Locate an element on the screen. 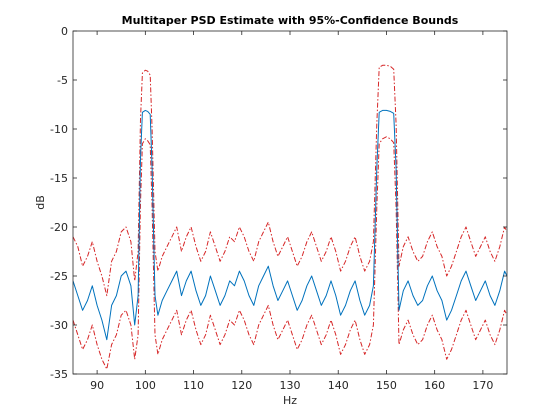 The image size is (560, 420). x-tick-label: 130 is located at coordinates (290, 385).